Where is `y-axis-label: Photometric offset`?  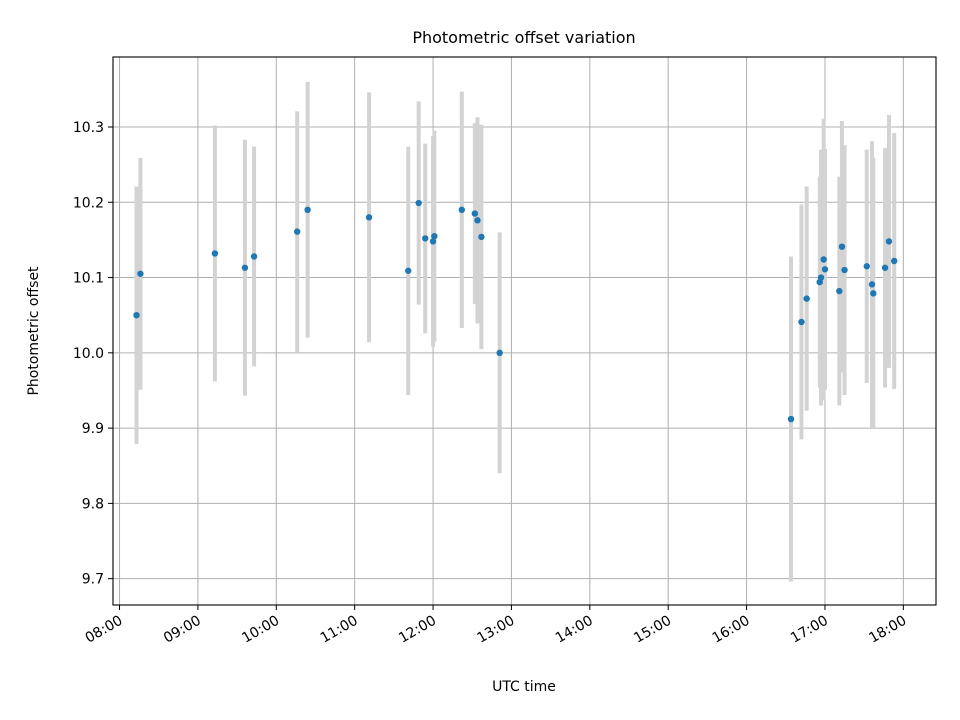 y-axis-label: Photometric offset is located at coordinates (34, 331).